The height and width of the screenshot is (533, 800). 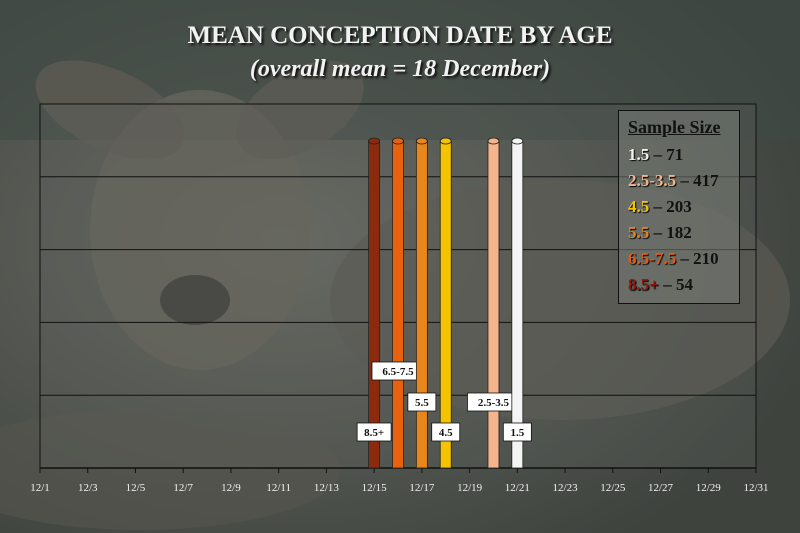 What do you see at coordinates (675, 154) in the screenshot?
I see `legend-entry-count: 71` at bounding box center [675, 154].